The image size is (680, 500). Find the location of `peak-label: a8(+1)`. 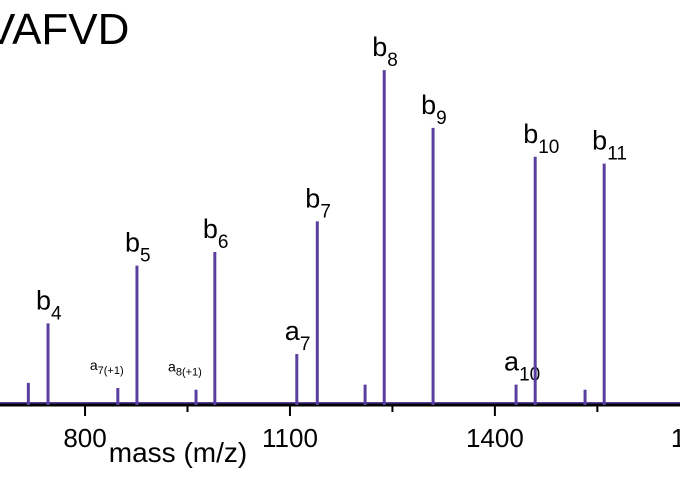

peak-label: a8(+1) is located at coordinates (185, 369).